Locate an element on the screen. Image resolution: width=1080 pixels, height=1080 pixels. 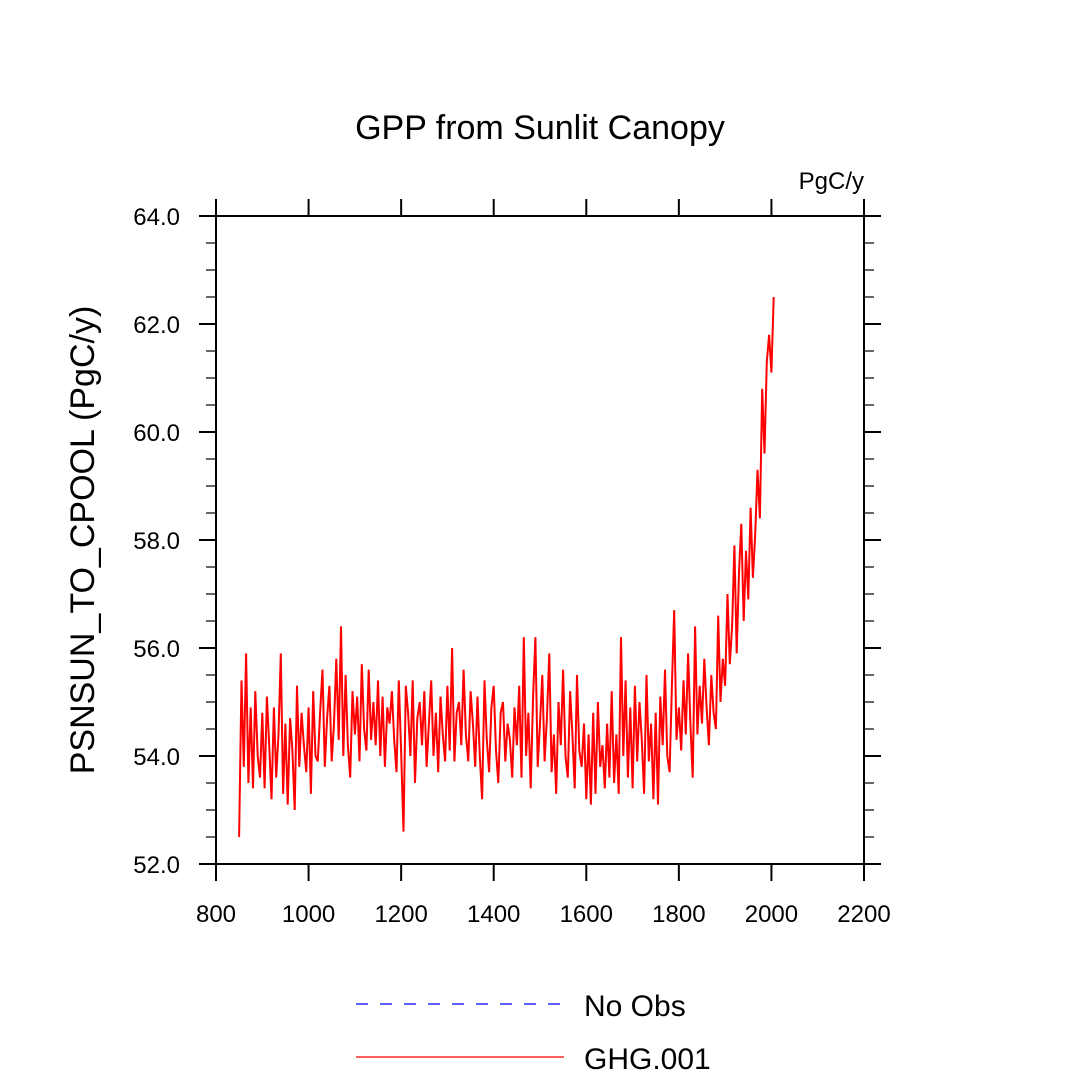
y-tick-label: 58.0 is located at coordinates (156, 541).